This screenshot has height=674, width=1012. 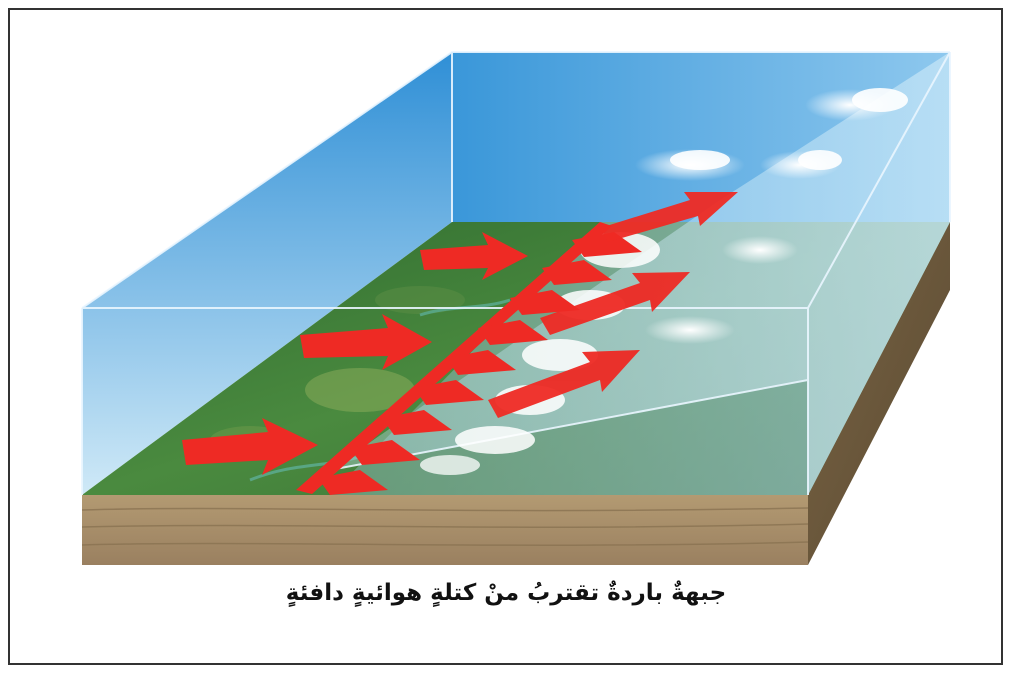 I want to click on soil-strata, so click(x=445, y=526).